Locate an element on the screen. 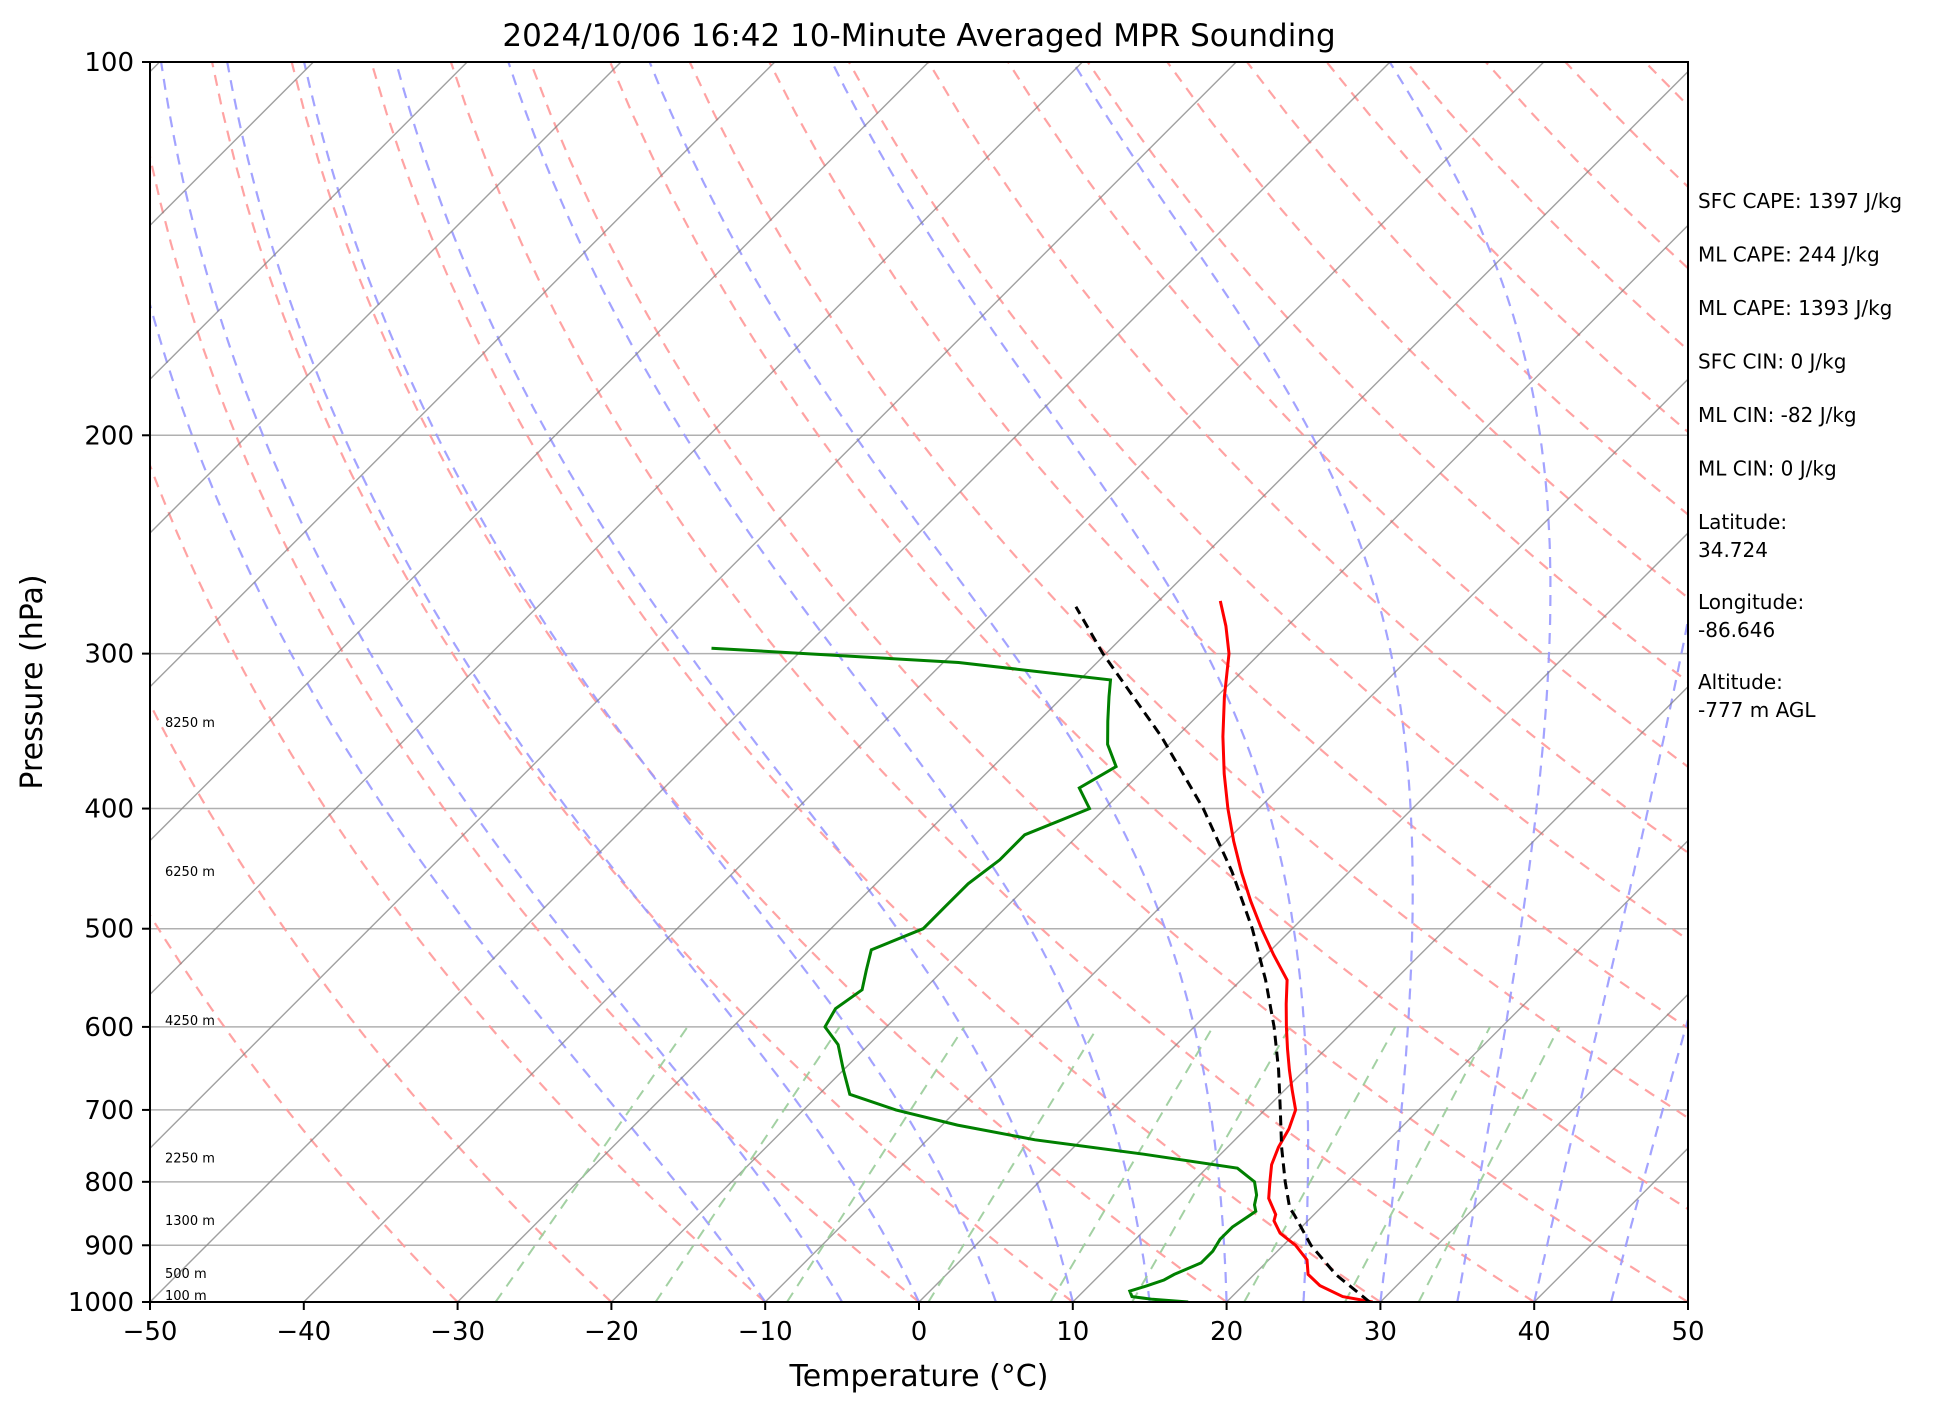  annotation-text: SFC CAPE: 1397 J/kg is located at coordinates (1800, 201).